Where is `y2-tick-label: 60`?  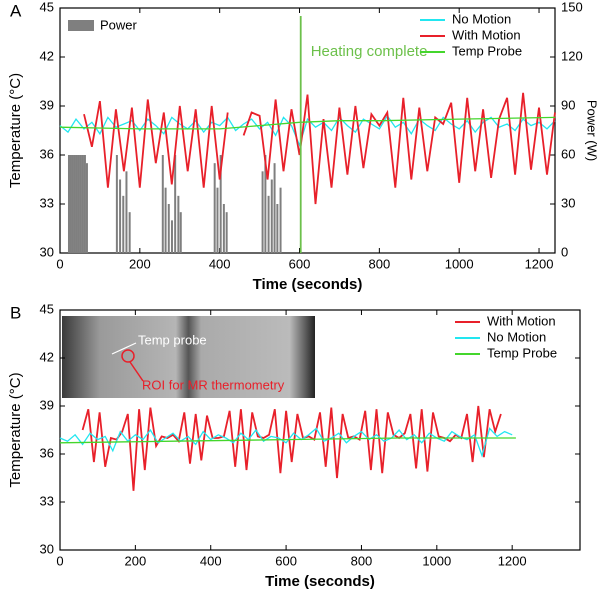 y2-tick-label: 60 is located at coordinates (568, 153).